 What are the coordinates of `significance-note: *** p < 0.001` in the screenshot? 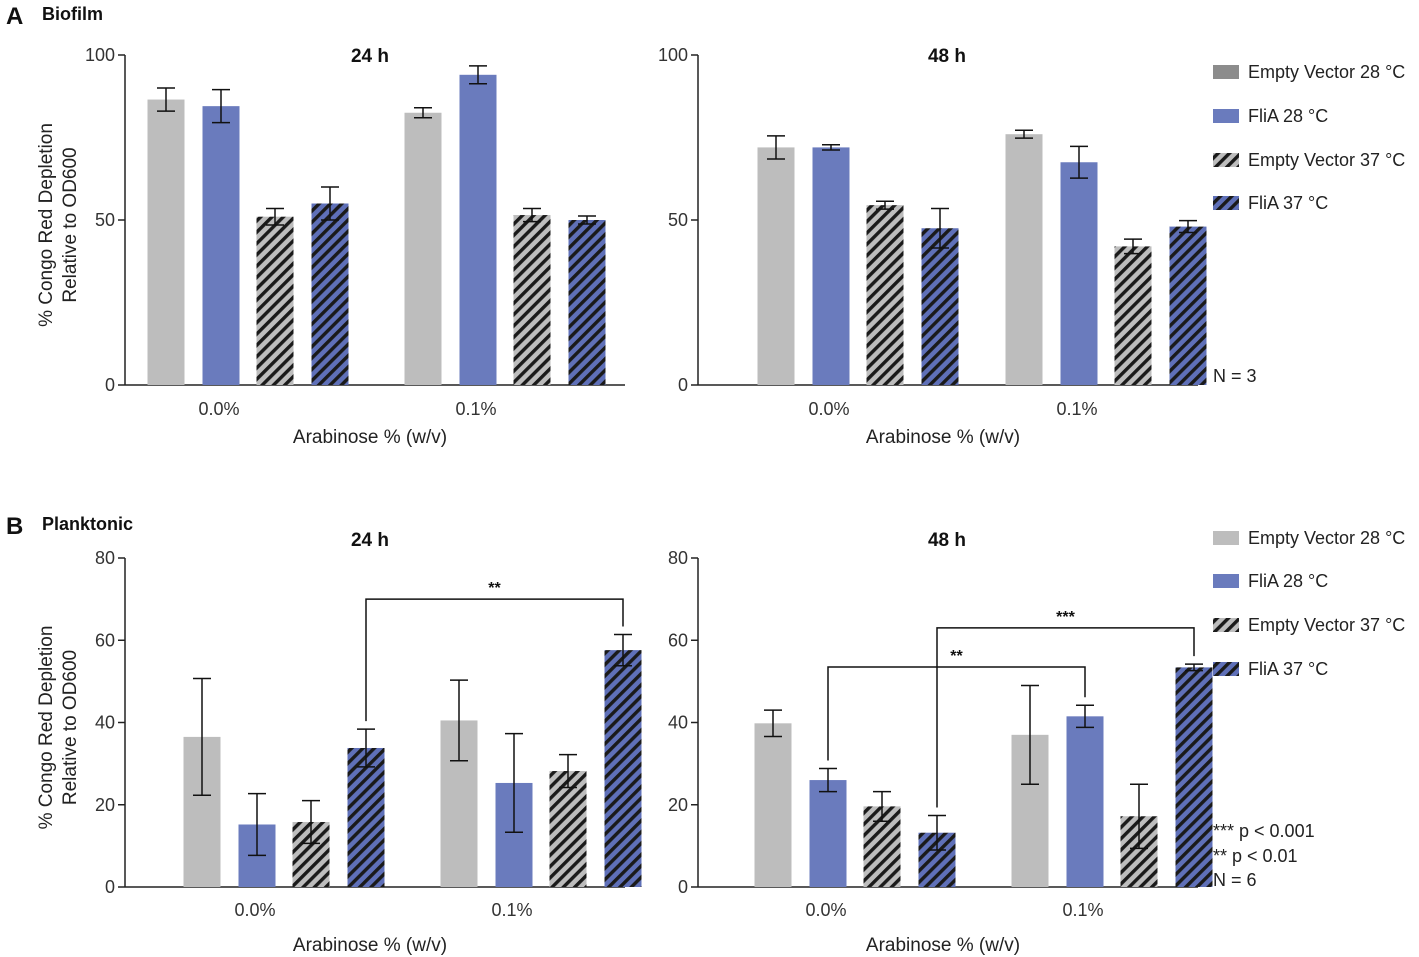 It's located at (1264, 831).